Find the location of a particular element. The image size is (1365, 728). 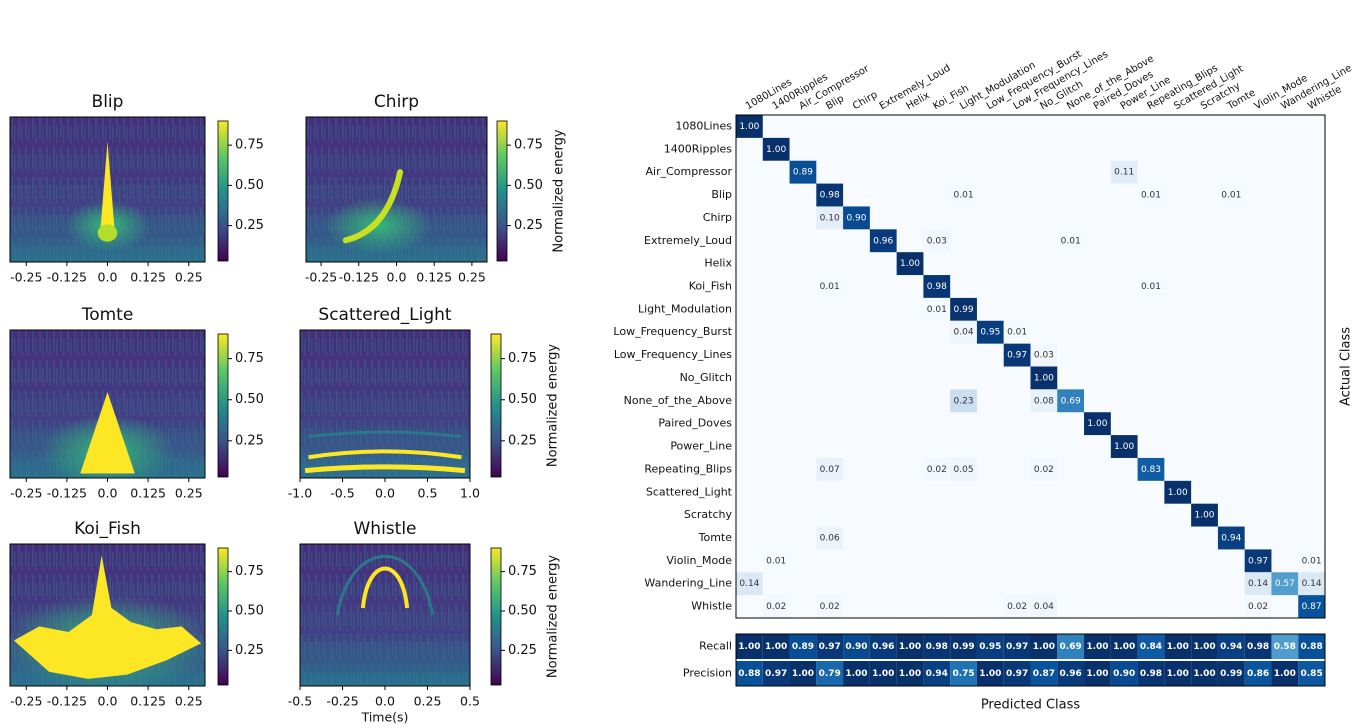

colorbar is located at coordinates (496, 405).